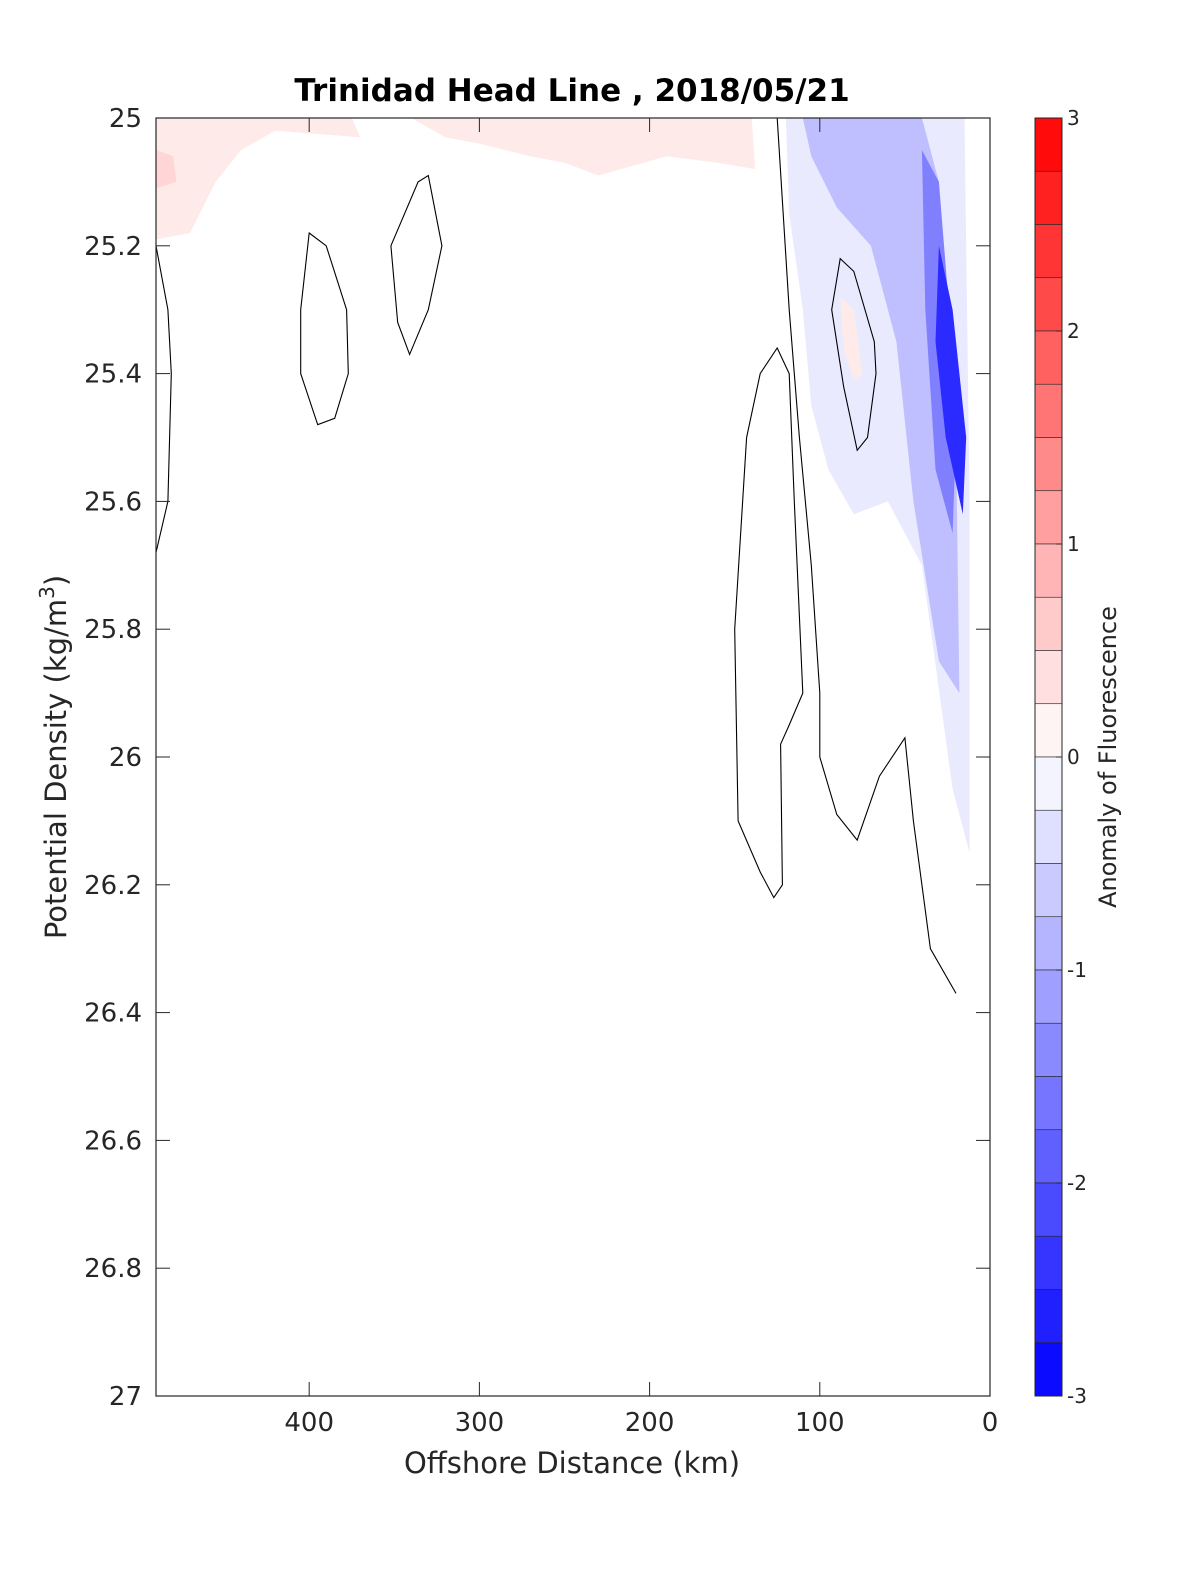  Describe the element at coordinates (1073, 544) in the screenshot. I see `colorbar-tick-label-2: 1` at that location.